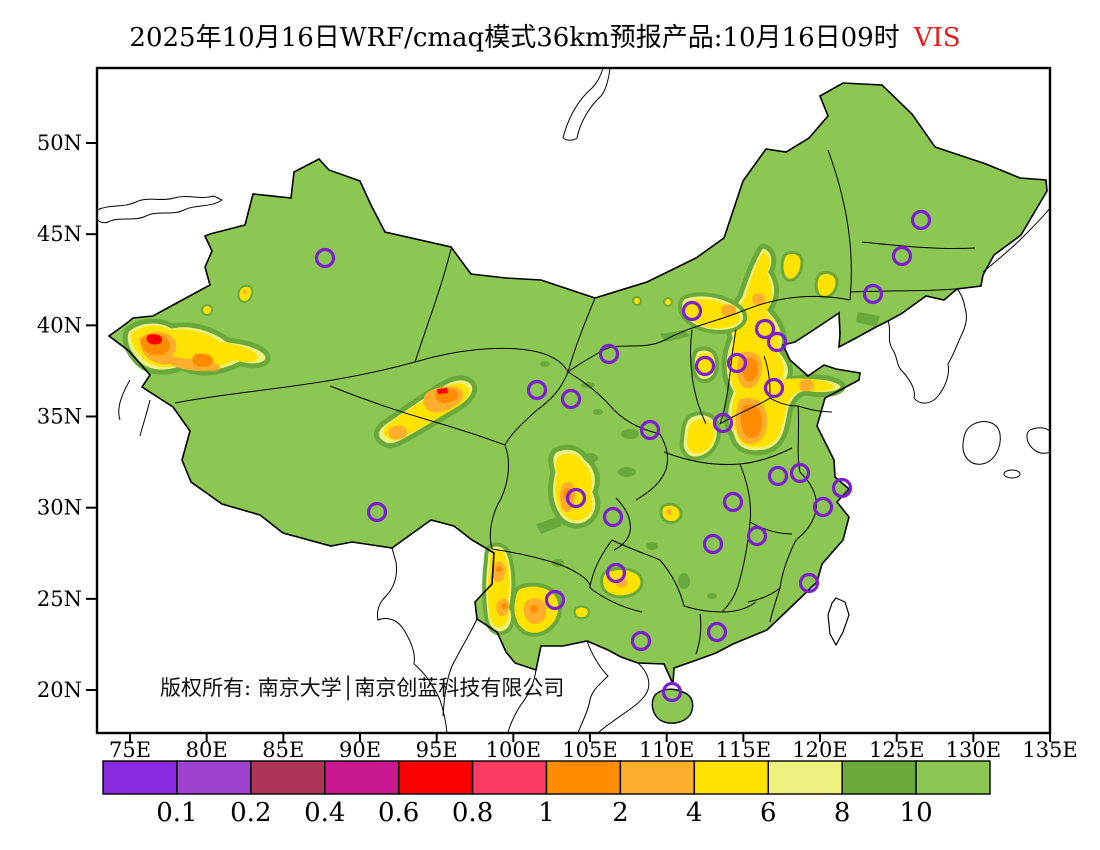 The width and height of the screenshot is (1100, 850). What do you see at coordinates (593, 687) in the screenshot?
I see `vietnam-laos-border` at bounding box center [593, 687].